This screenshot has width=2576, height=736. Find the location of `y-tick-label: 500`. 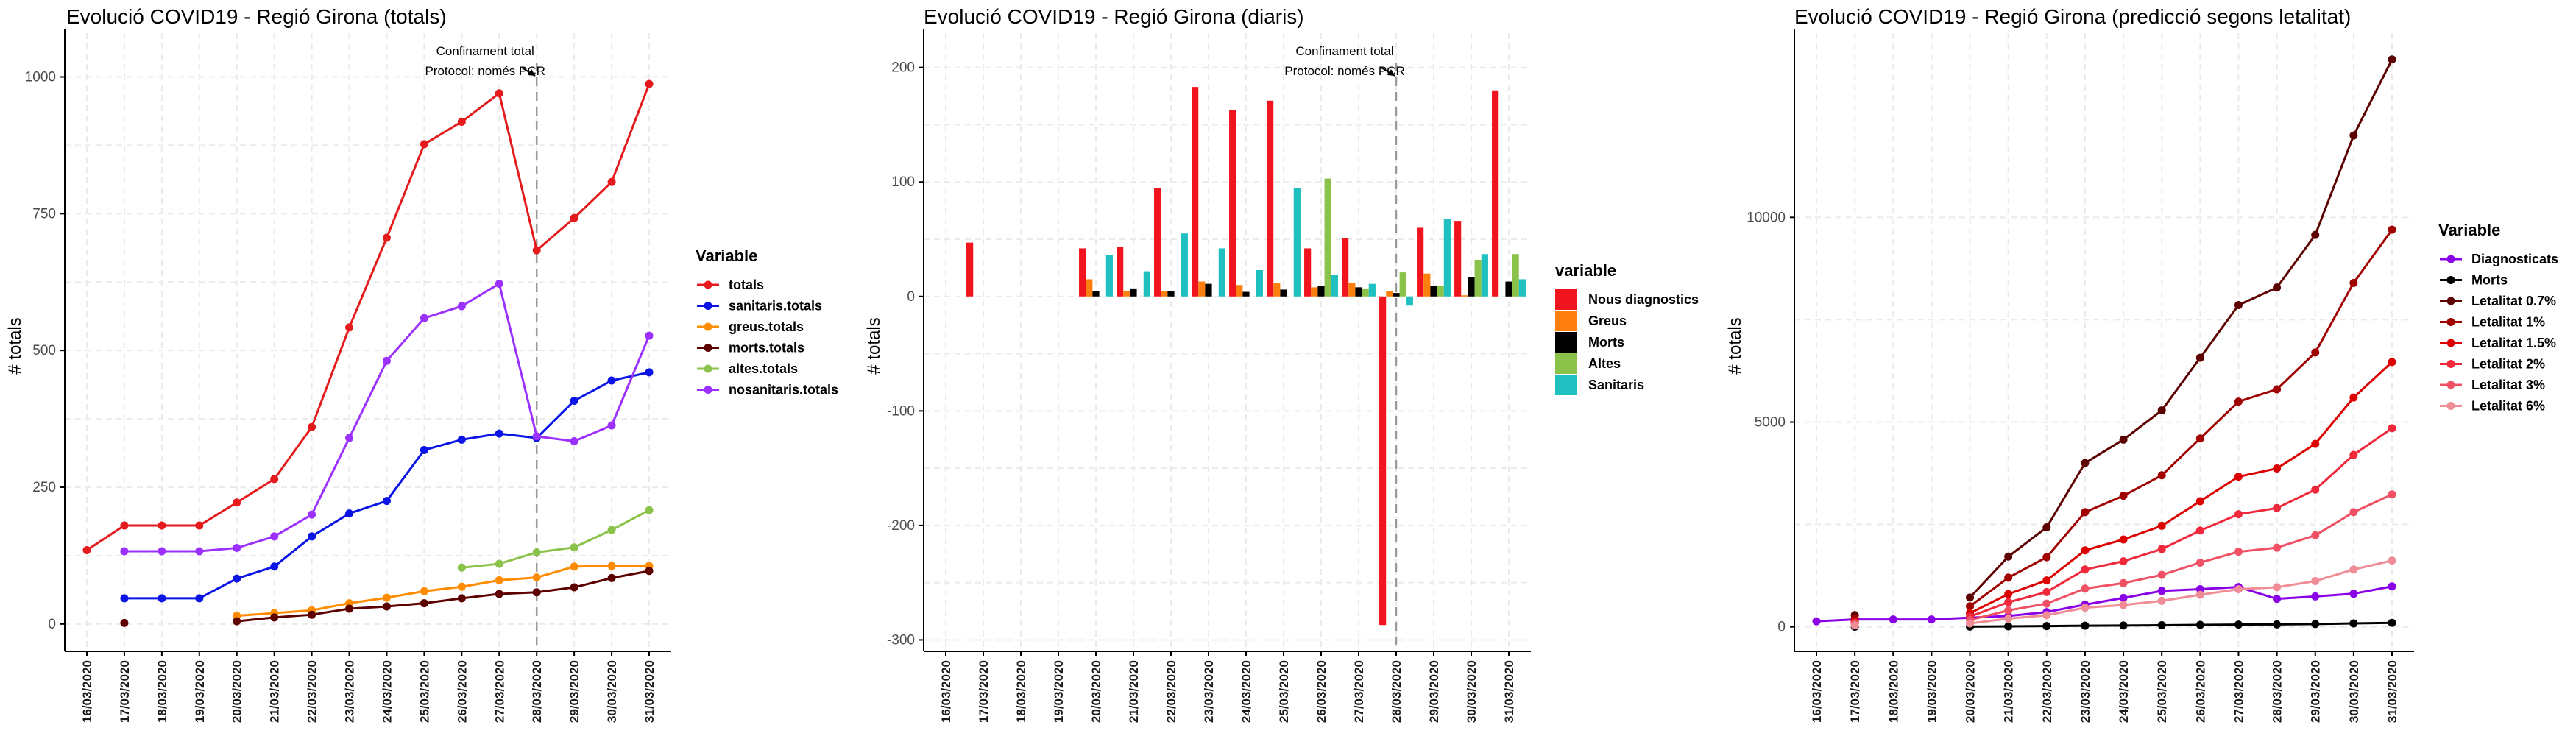

y-tick-label: 500 is located at coordinates (44, 350).